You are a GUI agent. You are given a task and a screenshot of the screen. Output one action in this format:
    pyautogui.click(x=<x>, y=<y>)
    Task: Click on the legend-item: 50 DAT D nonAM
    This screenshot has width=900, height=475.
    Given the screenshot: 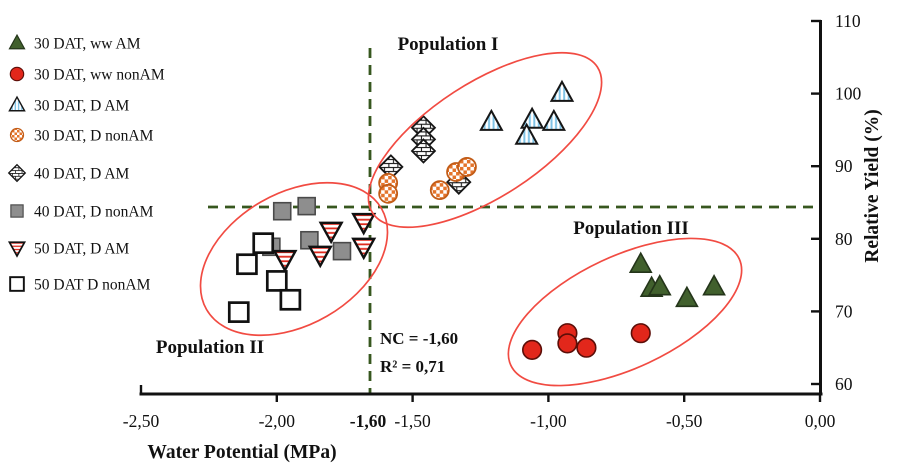 What is the action you would take?
    pyautogui.click(x=80, y=285)
    